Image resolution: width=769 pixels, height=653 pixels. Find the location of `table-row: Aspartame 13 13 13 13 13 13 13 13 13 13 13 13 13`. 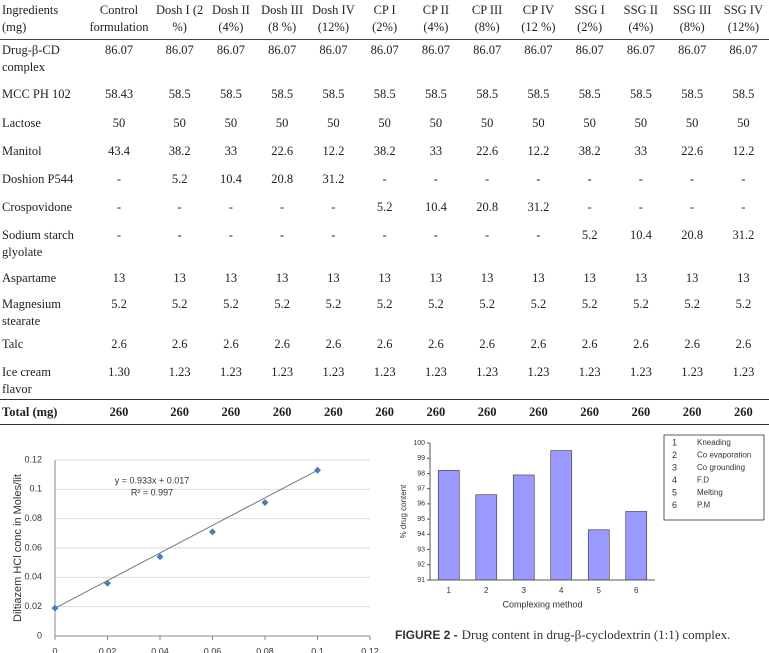

table-row: Aspartame 13 13 13 13 13 13 13 13 13 13 13 13 13 is located at coordinates (384, 281).